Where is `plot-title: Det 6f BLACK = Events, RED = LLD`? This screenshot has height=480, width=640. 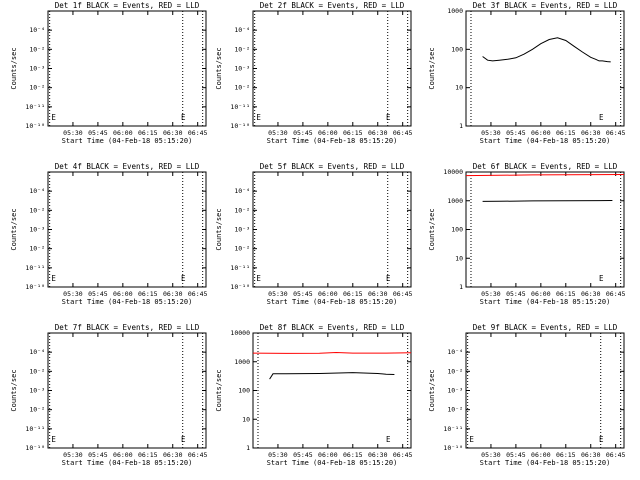 plot-title: Det 6f BLACK = Events, RED = LLD is located at coordinates (545, 166).